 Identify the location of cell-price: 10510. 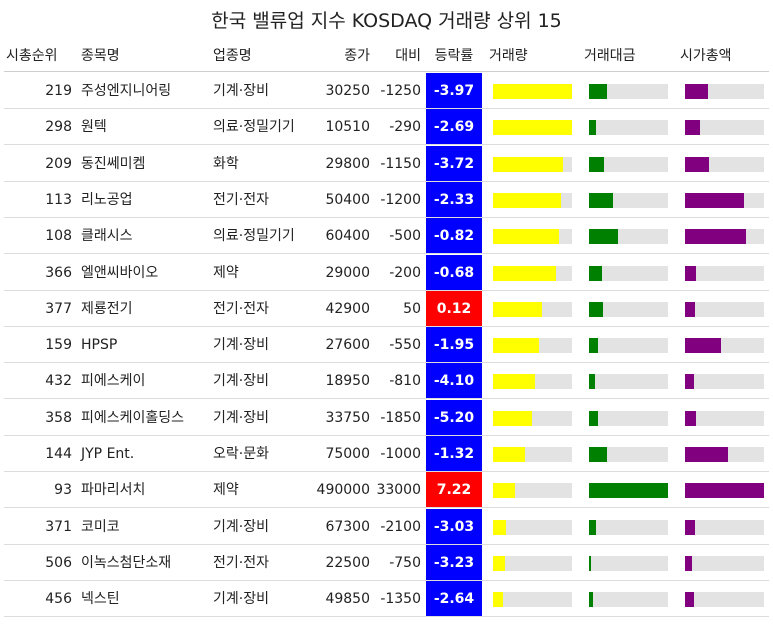
(347, 127).